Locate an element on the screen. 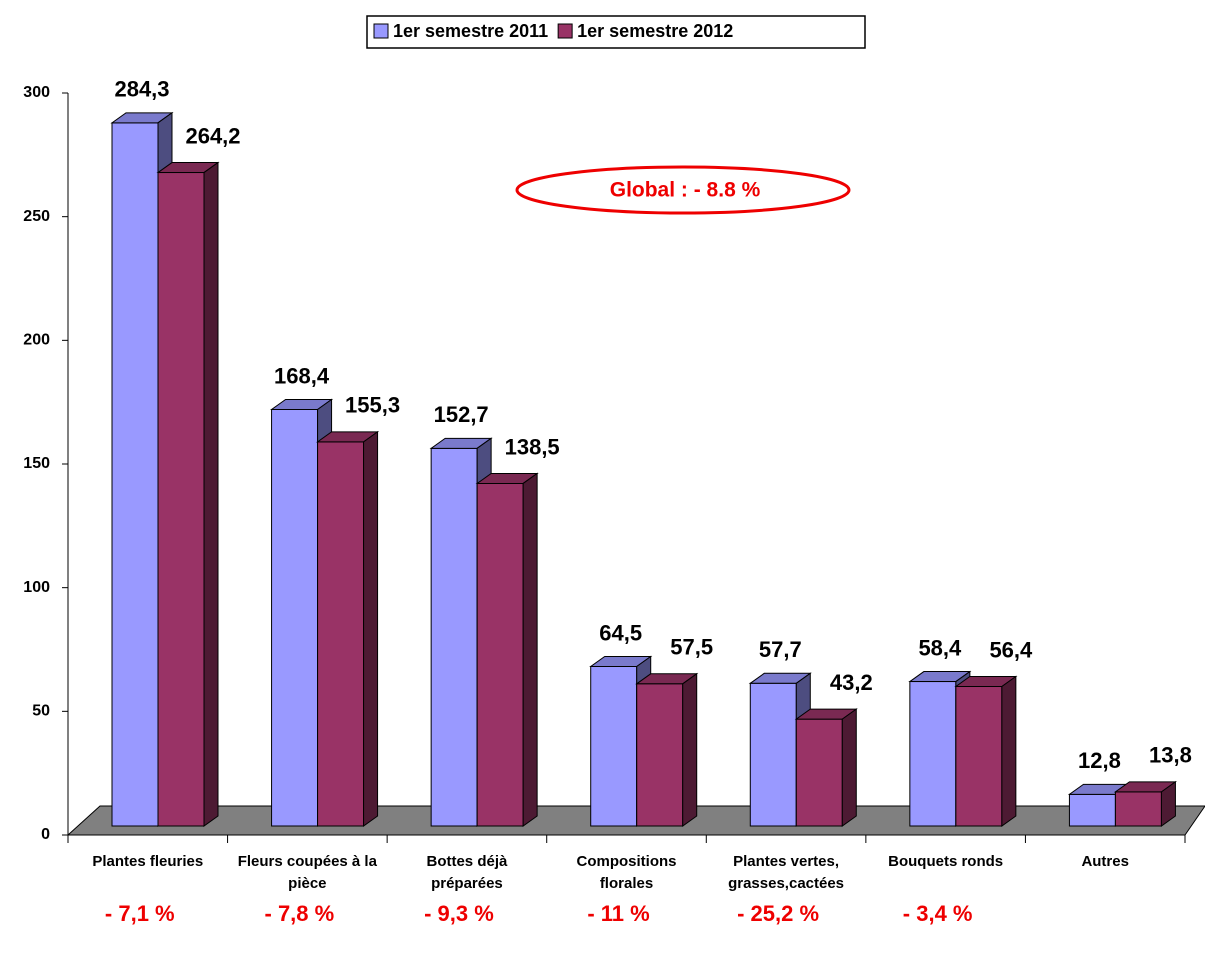  legend: 1er semestre 2011 1er semestre 2012 is located at coordinates (616, 32).